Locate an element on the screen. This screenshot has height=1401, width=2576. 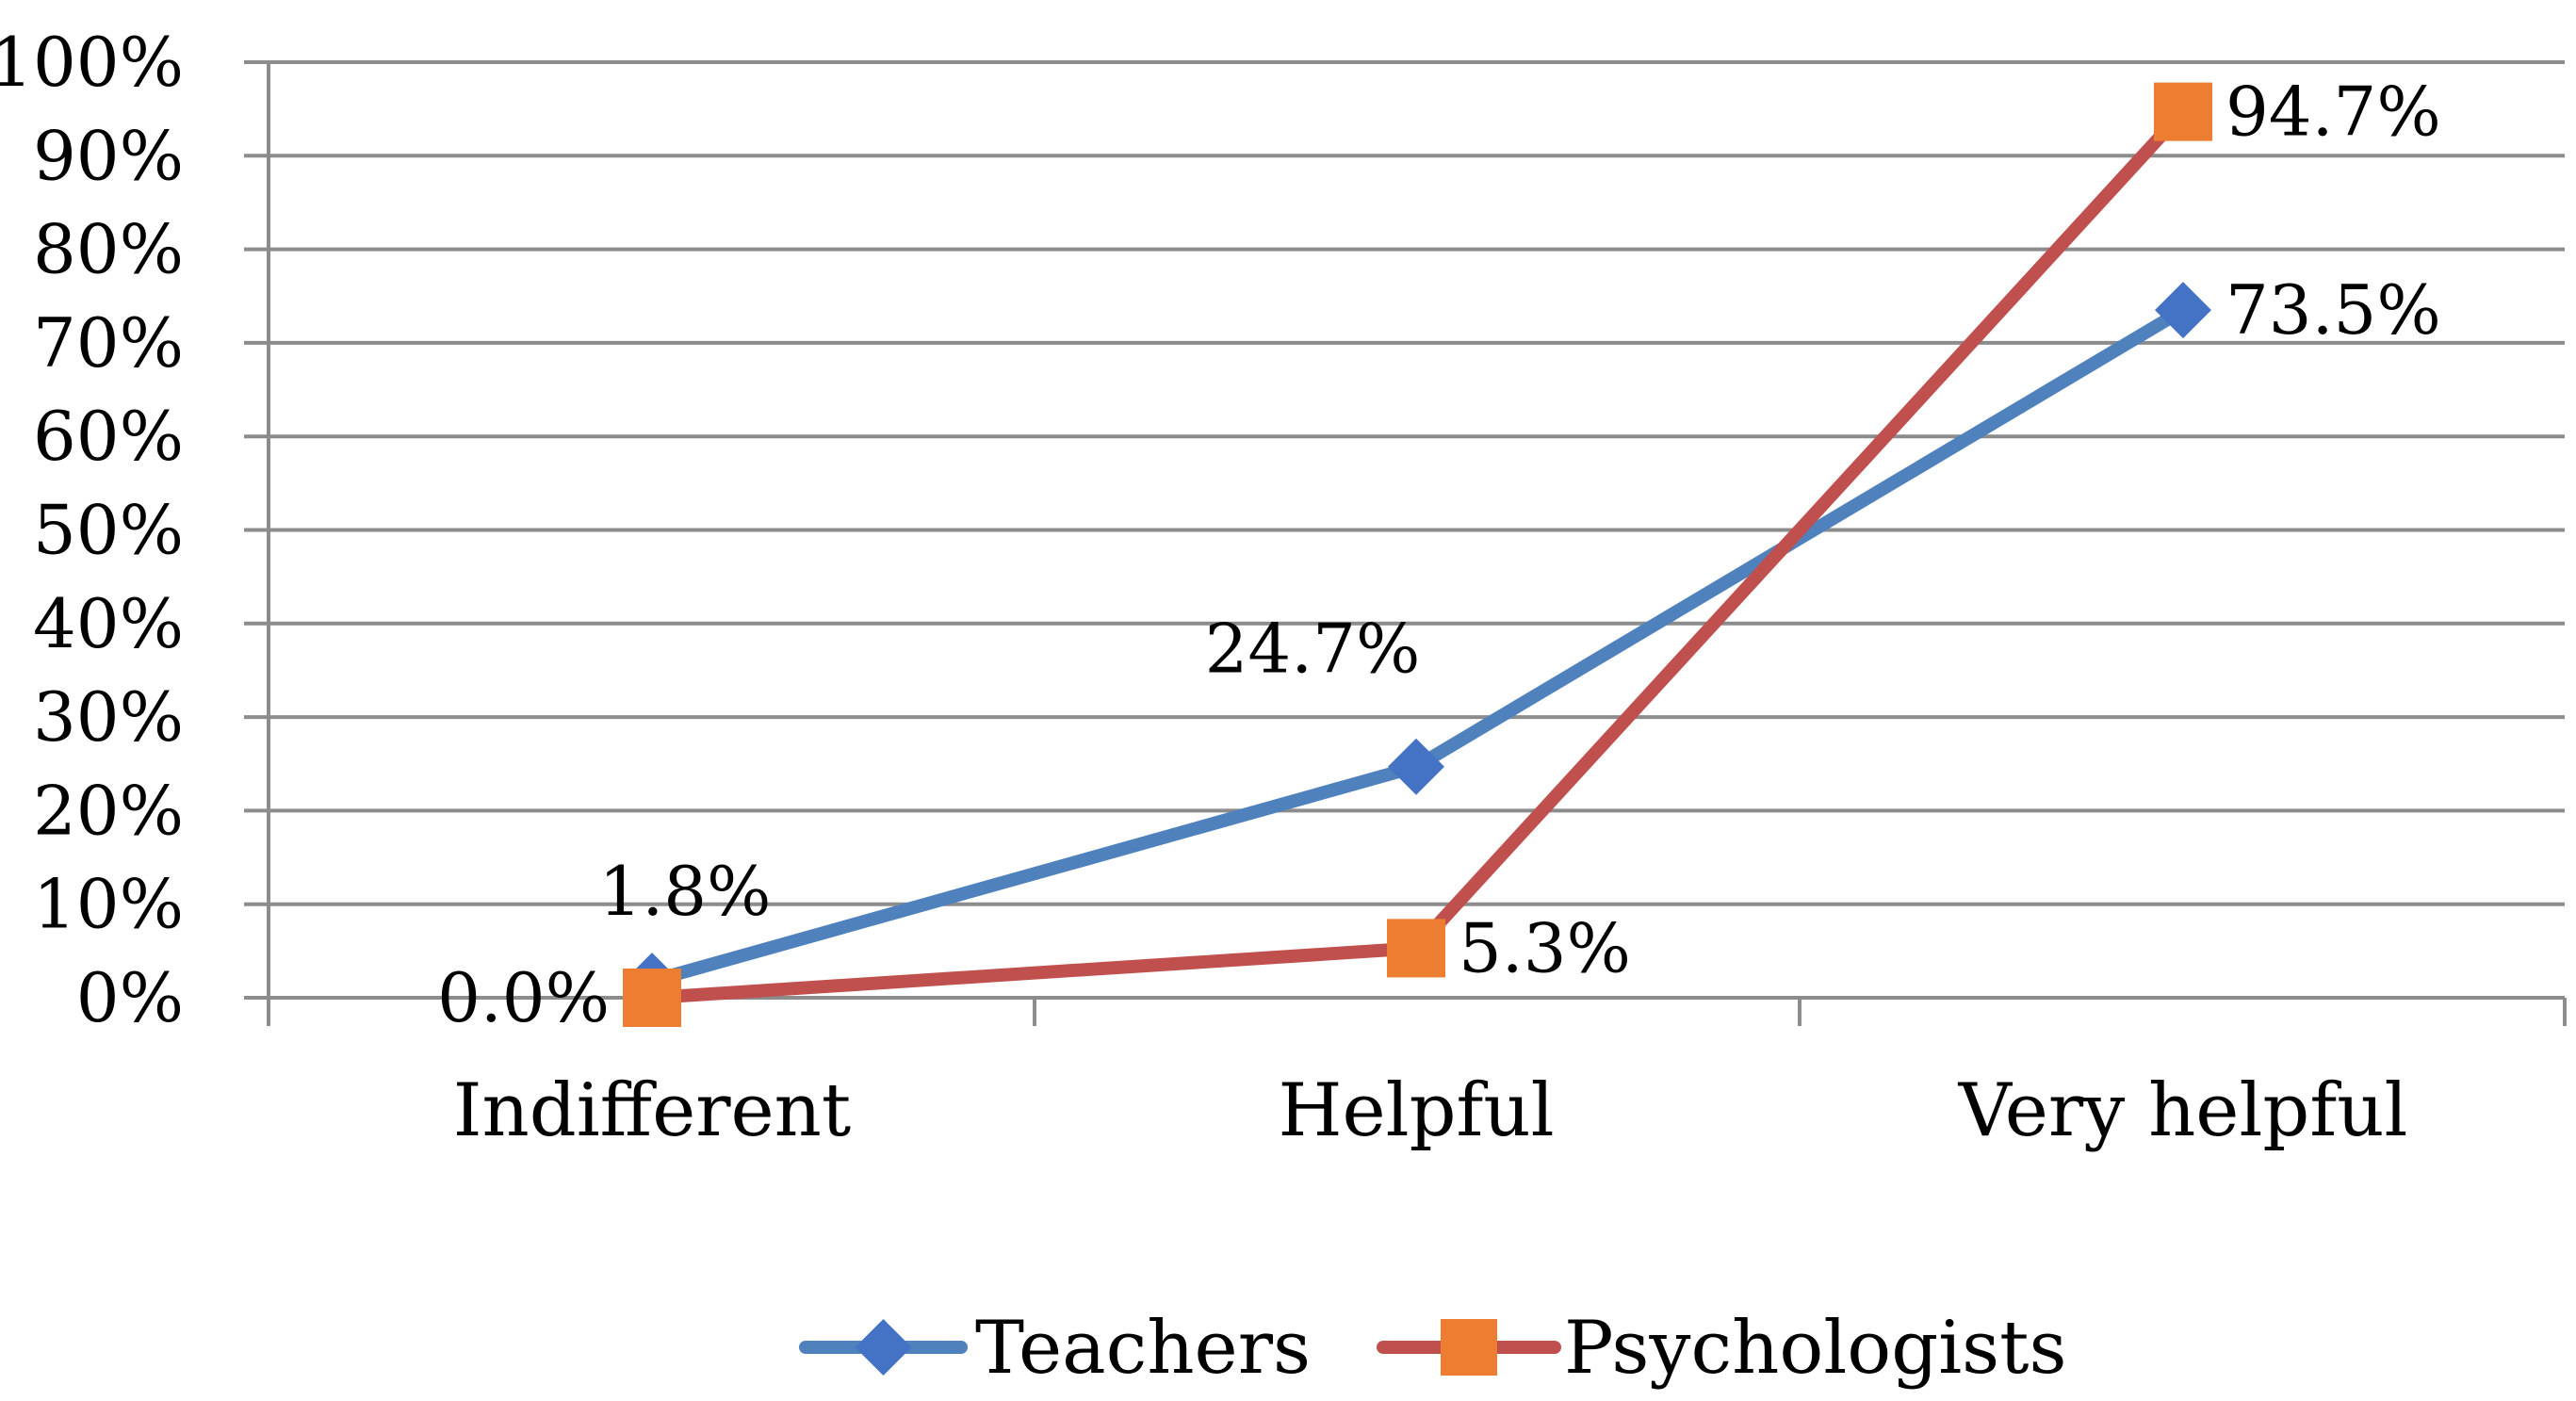
data-label-teachers: 1.8% is located at coordinates (685, 891).